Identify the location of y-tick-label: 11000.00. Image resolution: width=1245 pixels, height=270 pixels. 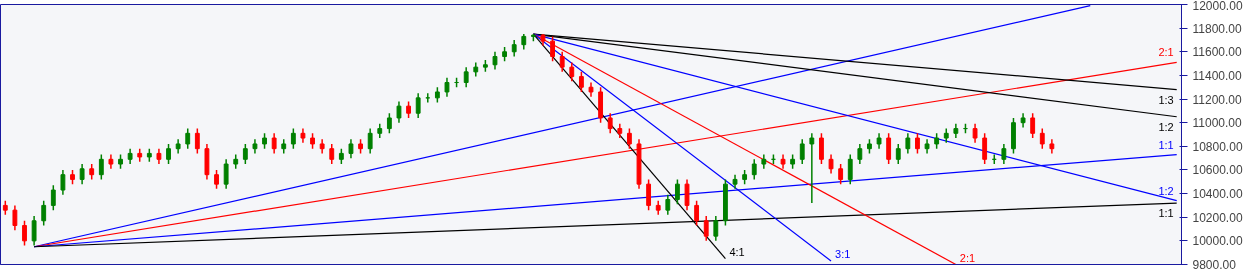
(1217, 123).